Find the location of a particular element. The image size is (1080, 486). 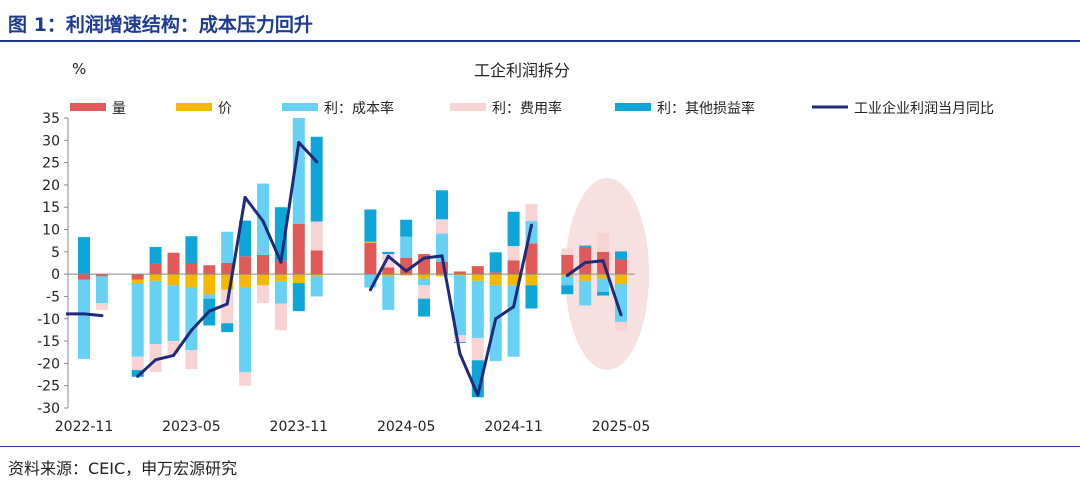

y-tick-label: -15 is located at coordinates (48, 342).